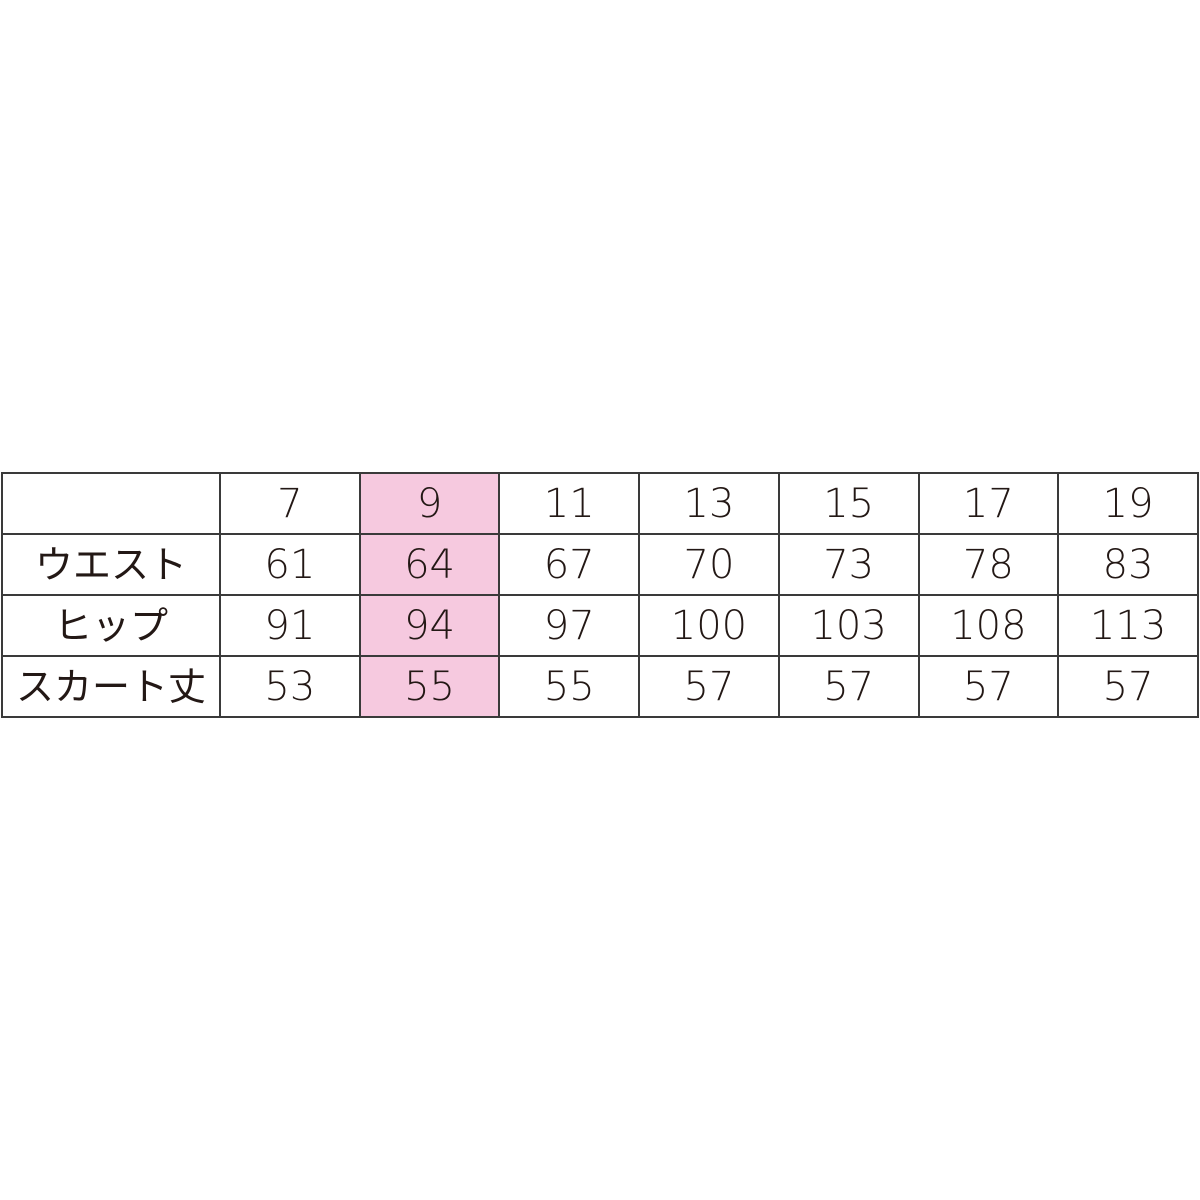  I want to click on table-cell-highlighted: 64, so click(429, 564).